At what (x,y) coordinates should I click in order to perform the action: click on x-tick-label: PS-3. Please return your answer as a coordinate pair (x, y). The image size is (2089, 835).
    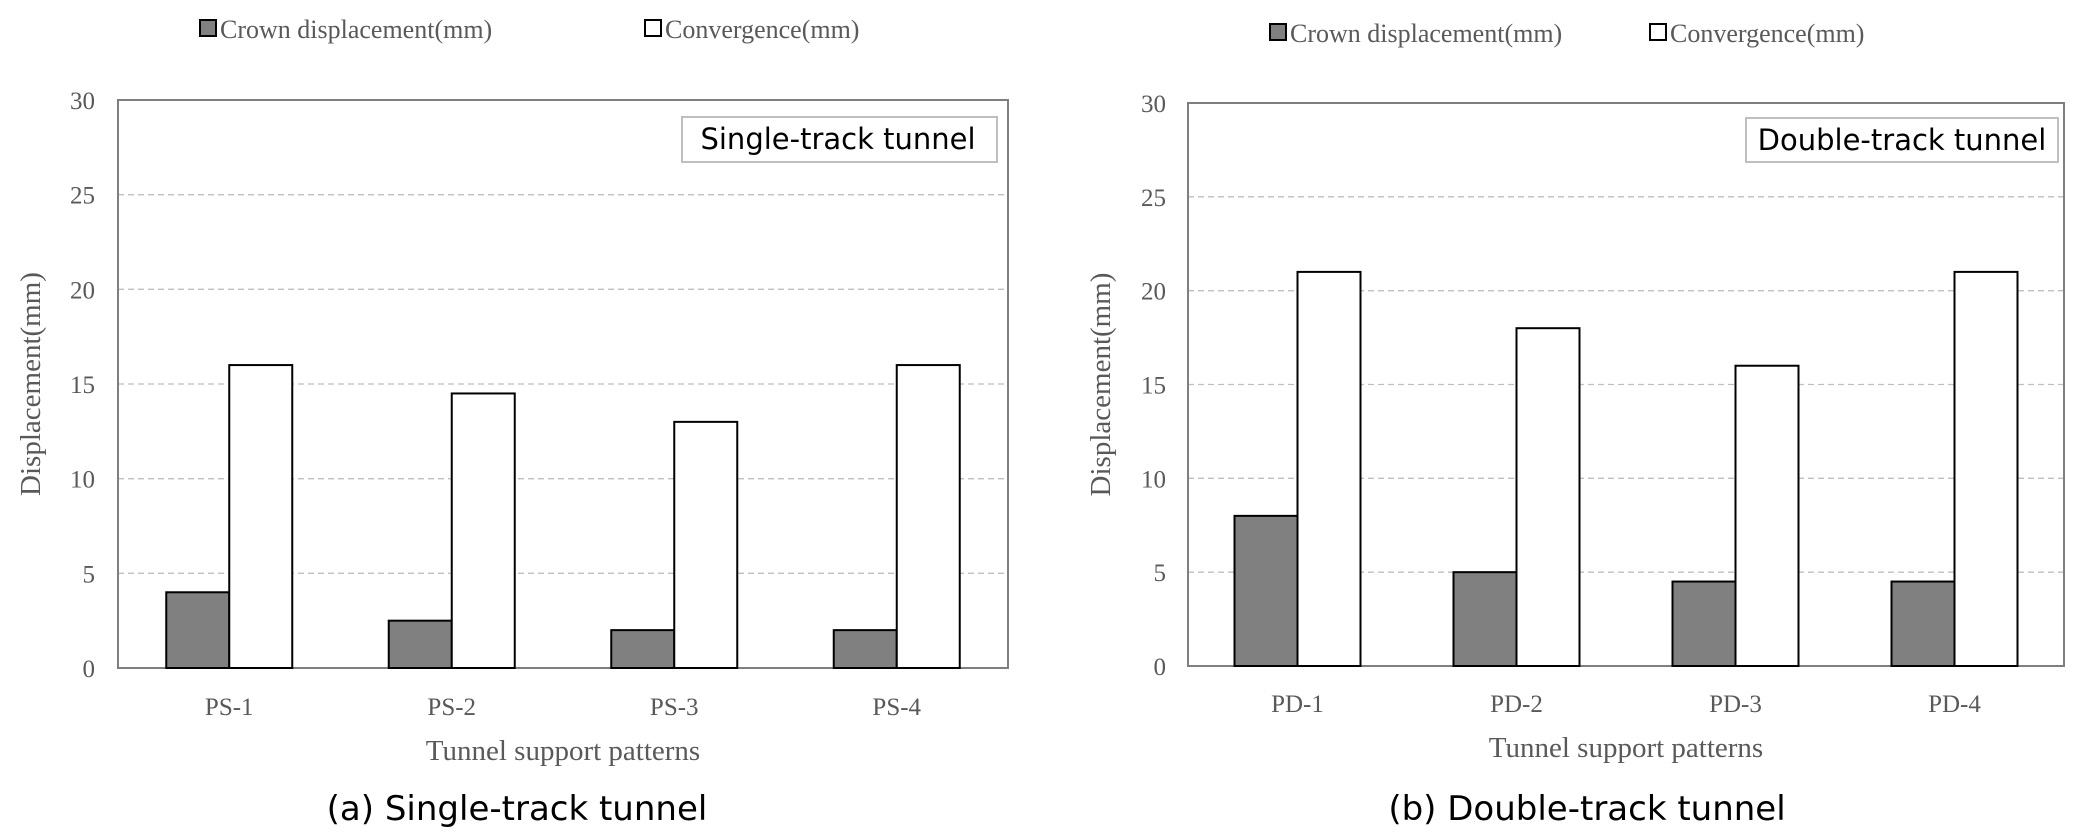
    Looking at the image, I should click on (674, 707).